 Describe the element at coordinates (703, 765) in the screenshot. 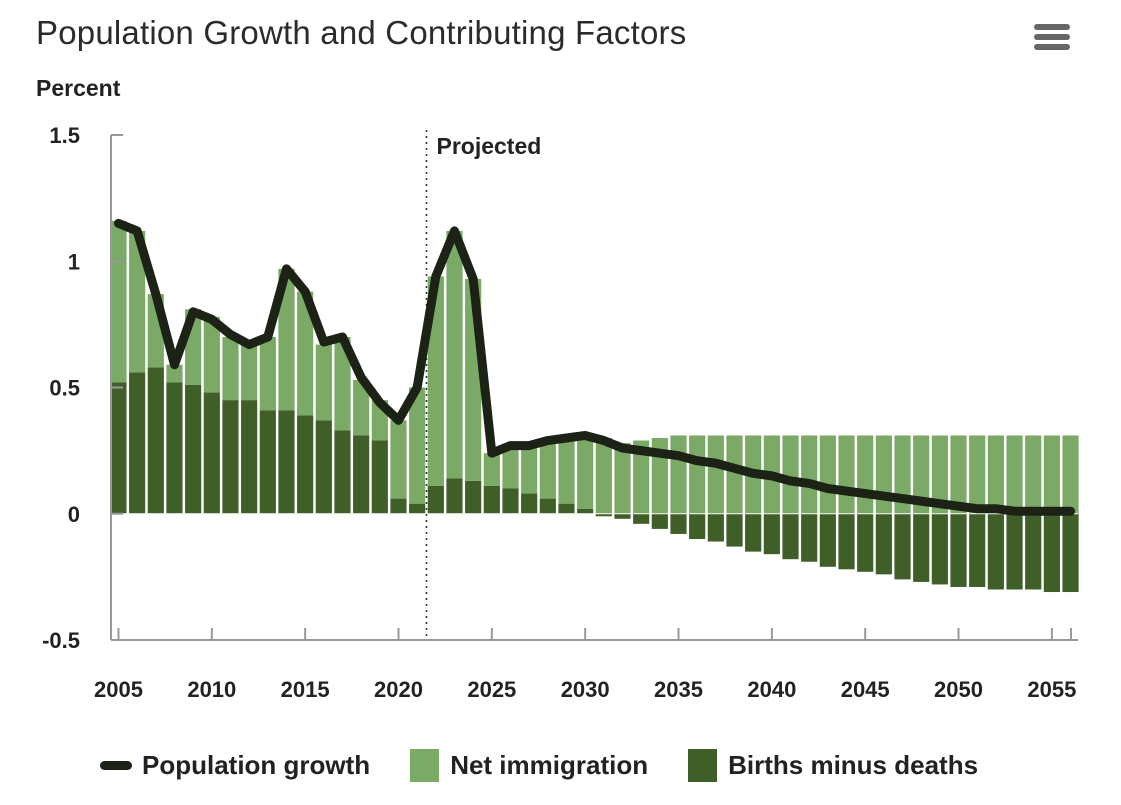

I see `legend-swatch-births-minus-deaths` at that location.